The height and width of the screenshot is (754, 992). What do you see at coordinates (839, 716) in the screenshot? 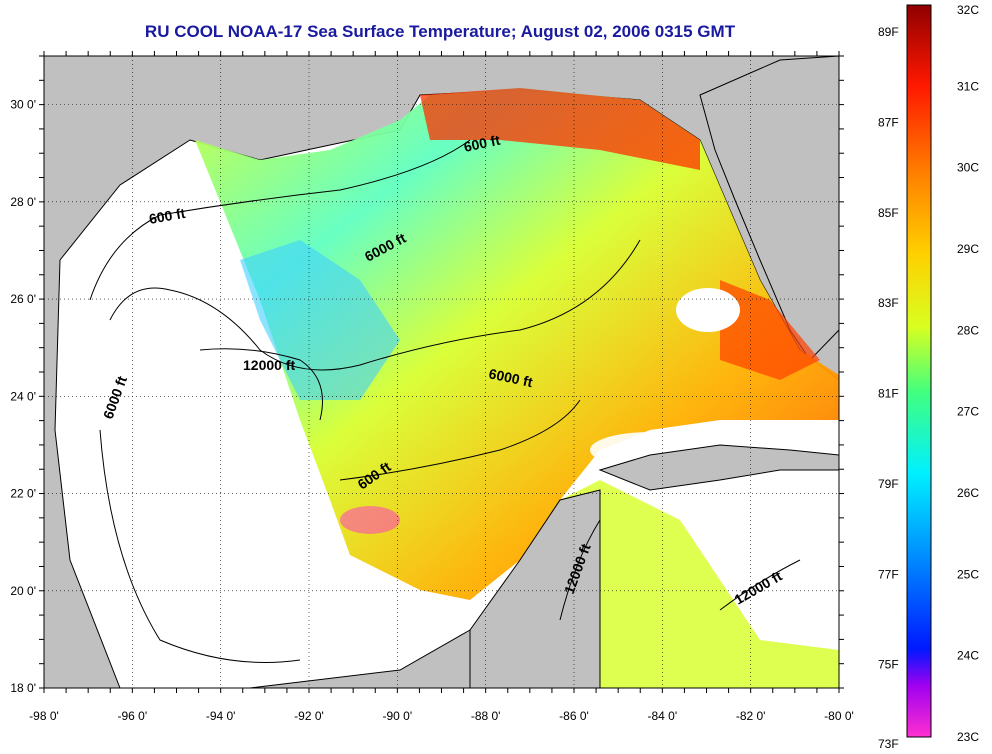
I see `lon-tick-label: -80 0'` at bounding box center [839, 716].